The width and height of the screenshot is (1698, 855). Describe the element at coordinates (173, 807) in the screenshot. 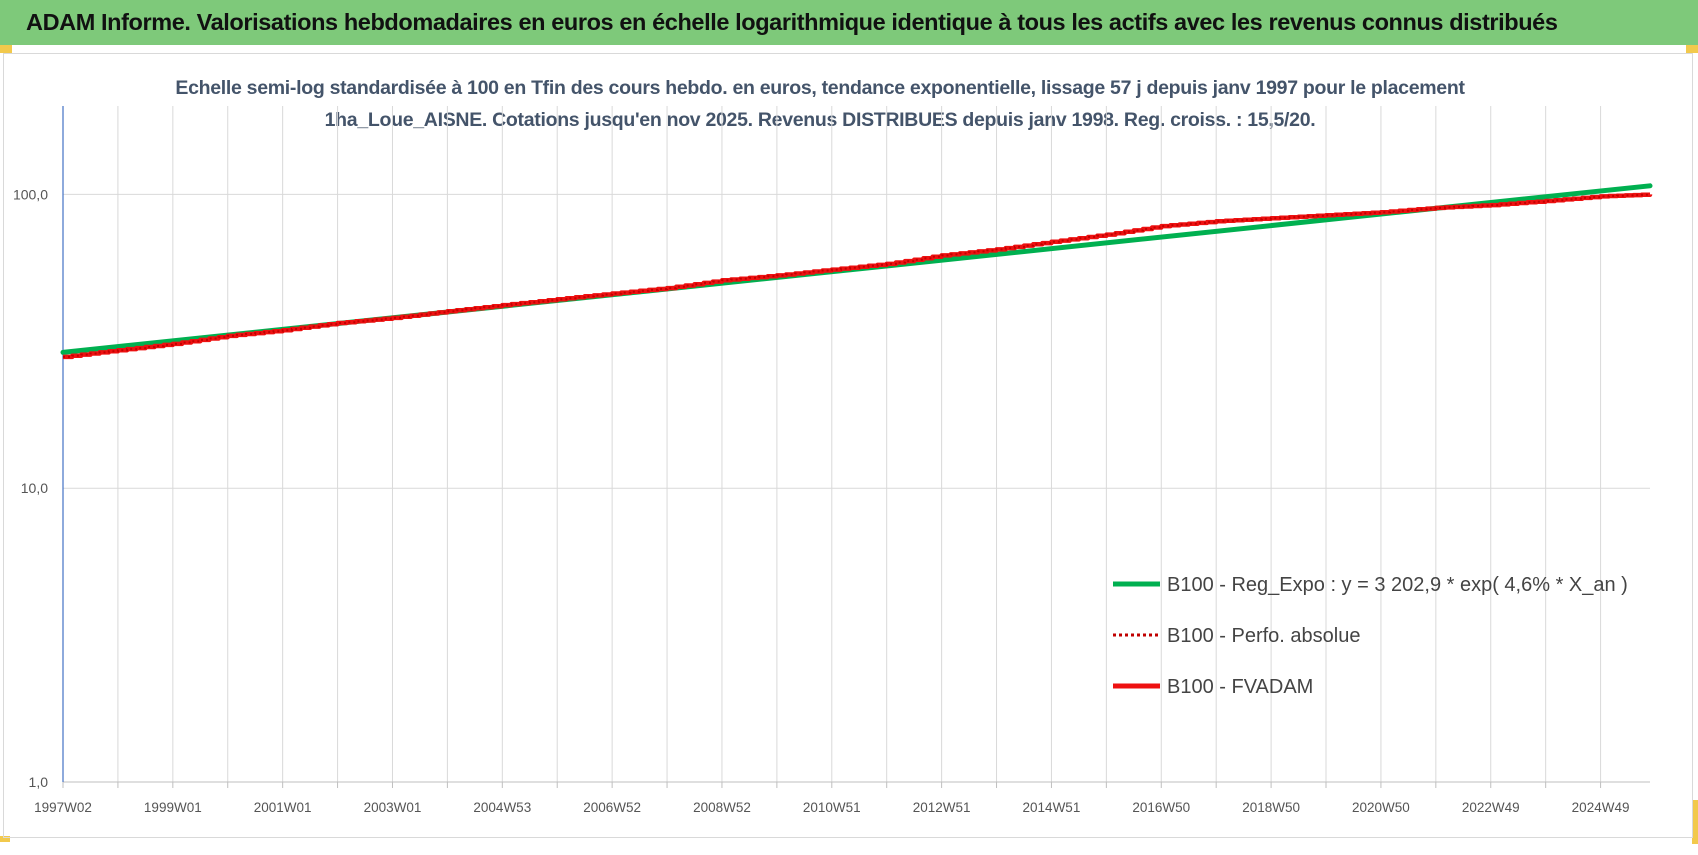

I see `x-tick-label: 1999W01` at that location.